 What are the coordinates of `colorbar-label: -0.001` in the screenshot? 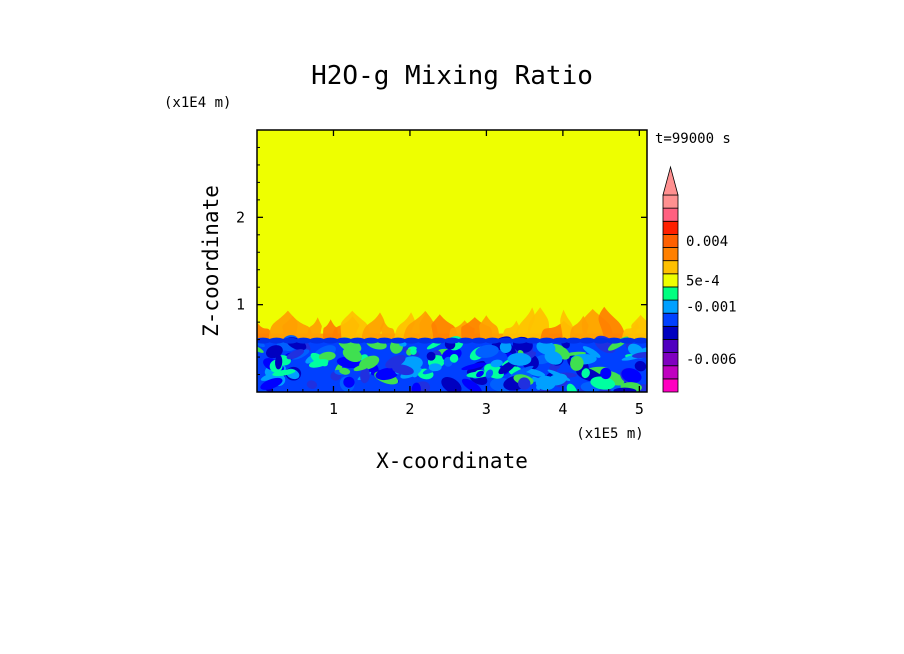 It's located at (711, 308).